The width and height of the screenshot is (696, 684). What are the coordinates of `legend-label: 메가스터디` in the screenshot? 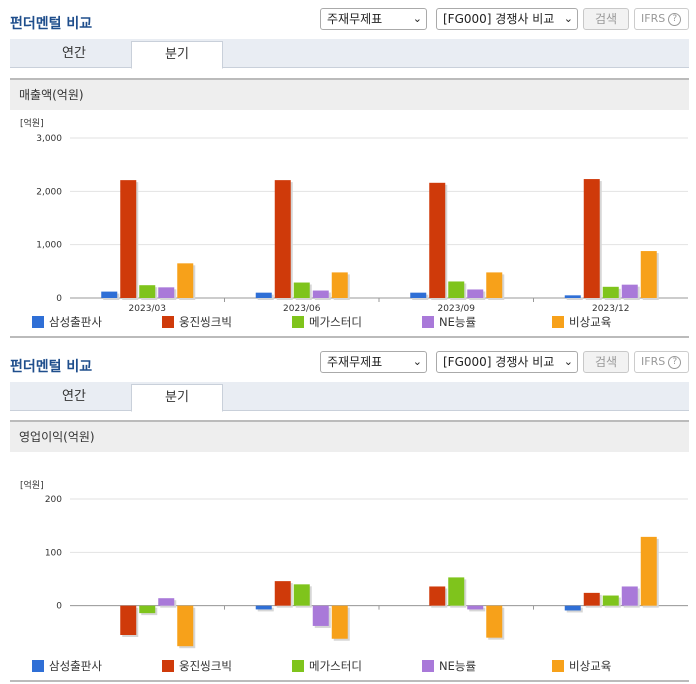 It's located at (335, 322).